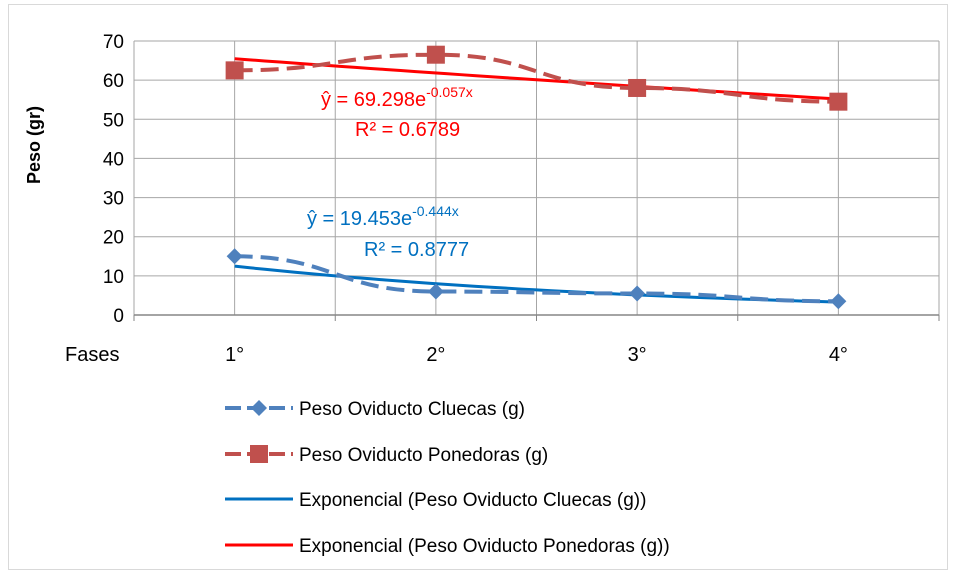  What do you see at coordinates (113, 159) in the screenshot?
I see `y-tick-label: 40` at bounding box center [113, 159].